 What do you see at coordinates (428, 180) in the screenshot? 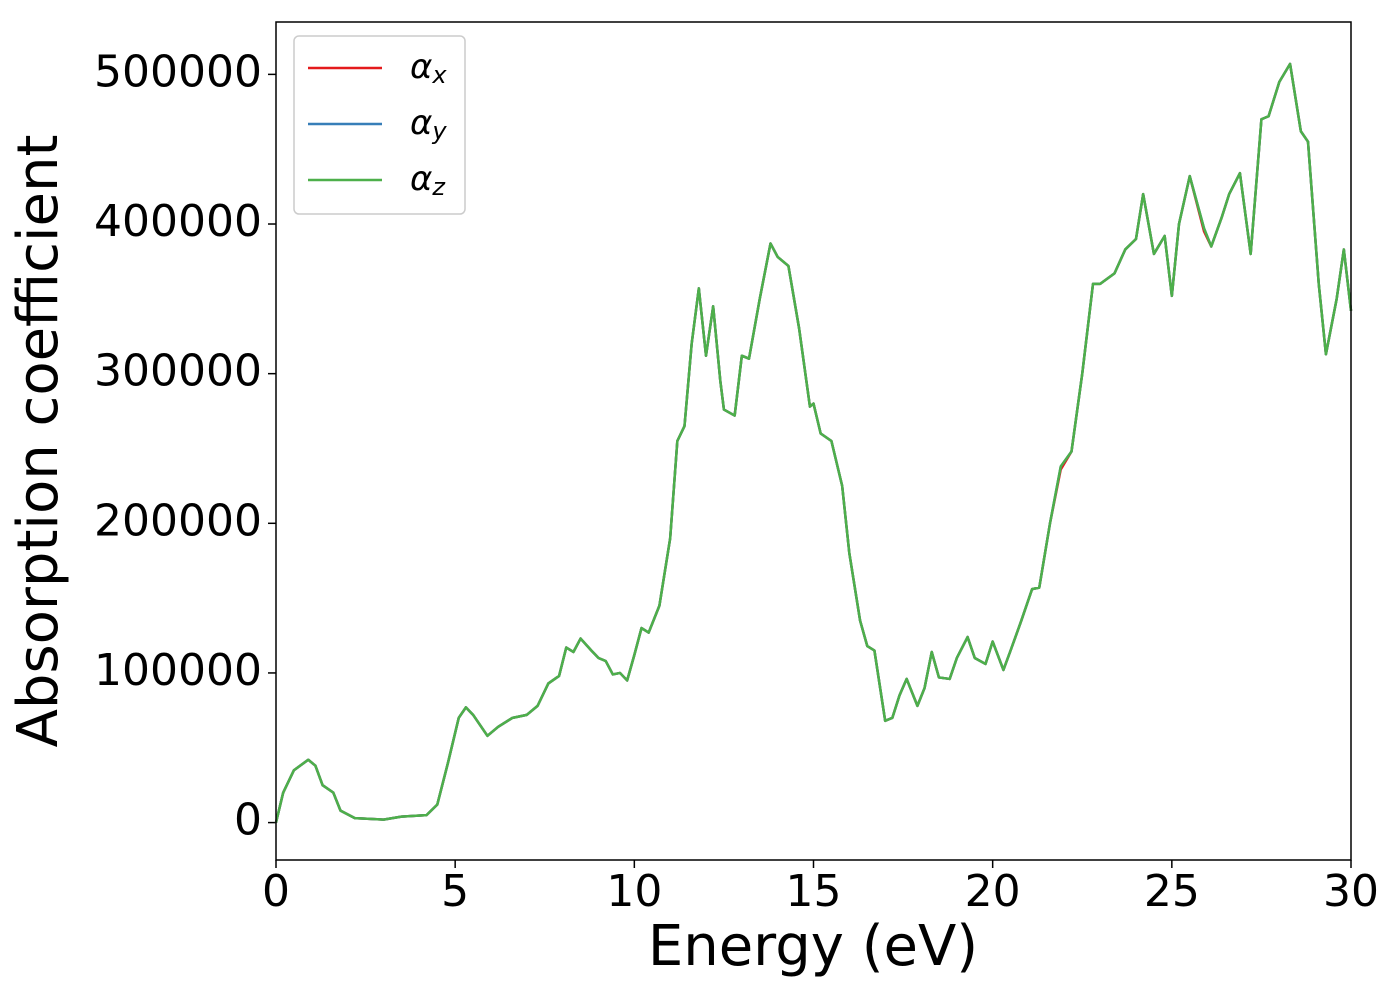
I see `legend-label: αz` at bounding box center [428, 180].